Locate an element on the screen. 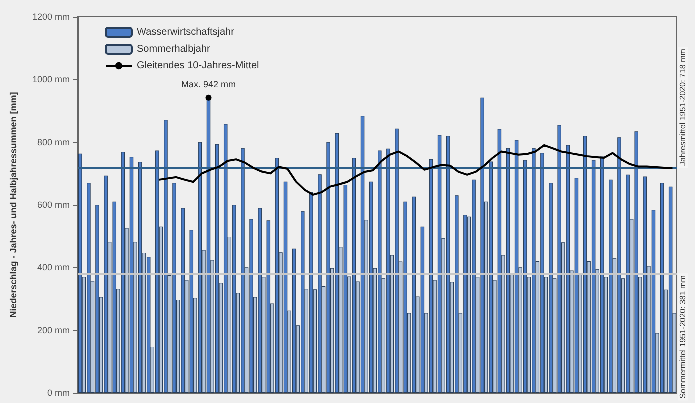 The image size is (695, 403). legend-label: Wasserwirtschaftsjahr is located at coordinates (186, 32).